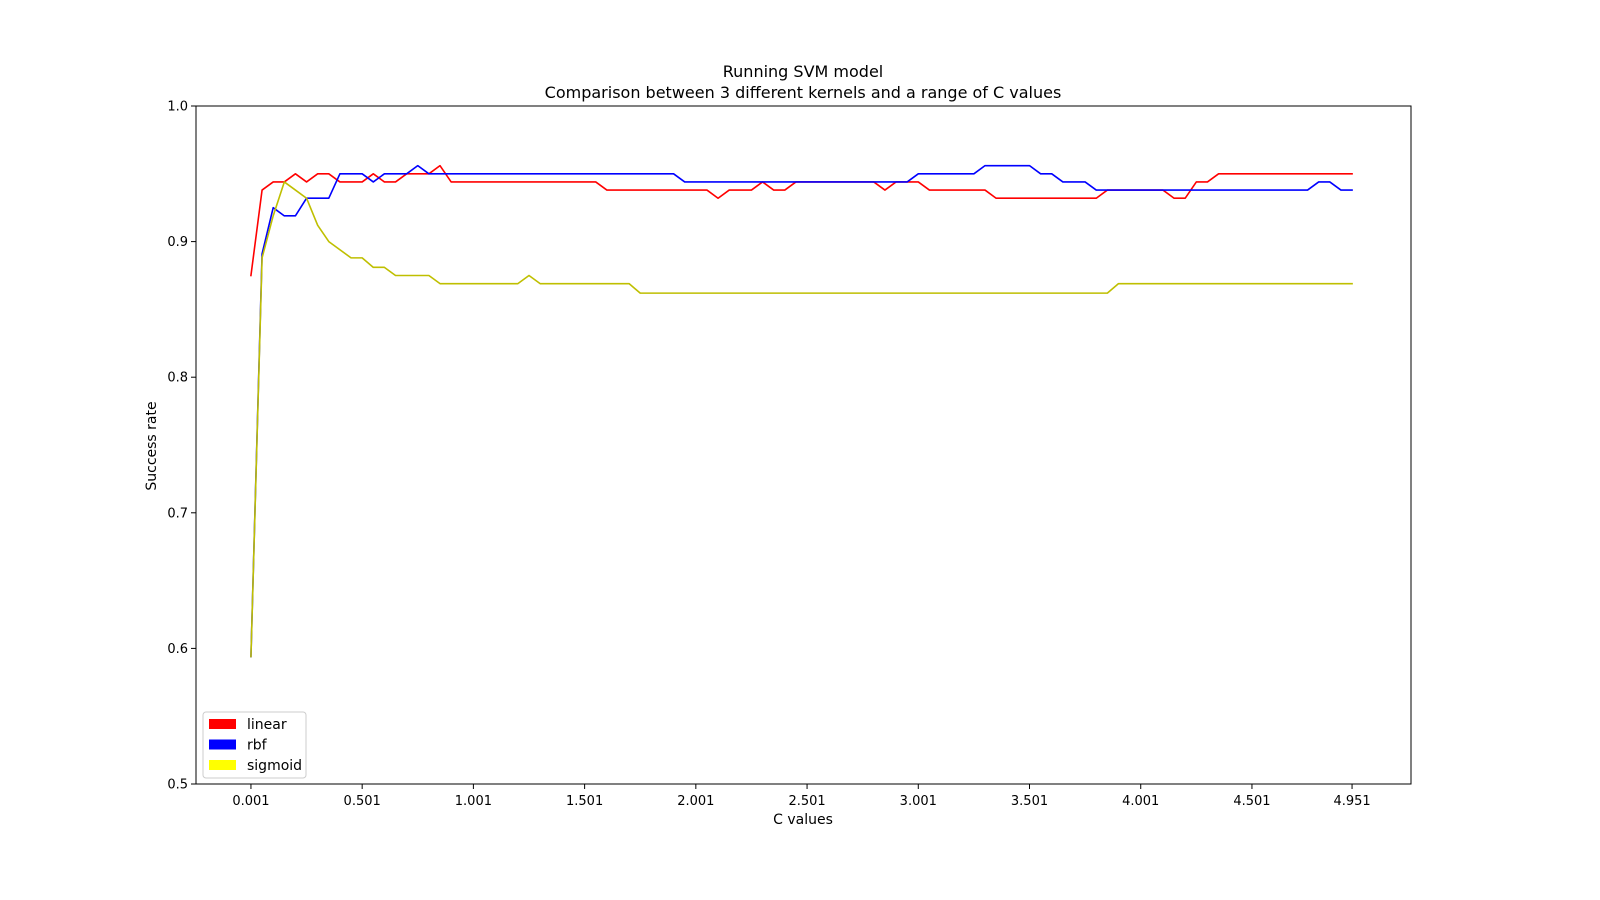 This screenshot has height=900, width=1600. I want to click on x-tick-label: 4.501, so click(1251, 801).